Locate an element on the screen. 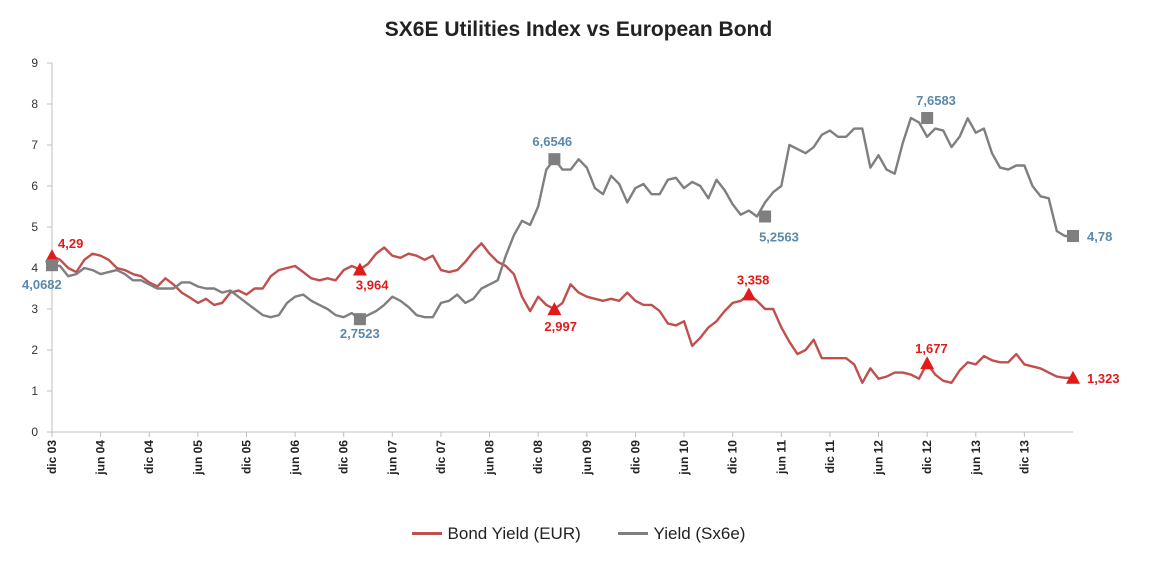 The height and width of the screenshot is (572, 1157). x-tick-label: dic 04 is located at coordinates (149, 457).